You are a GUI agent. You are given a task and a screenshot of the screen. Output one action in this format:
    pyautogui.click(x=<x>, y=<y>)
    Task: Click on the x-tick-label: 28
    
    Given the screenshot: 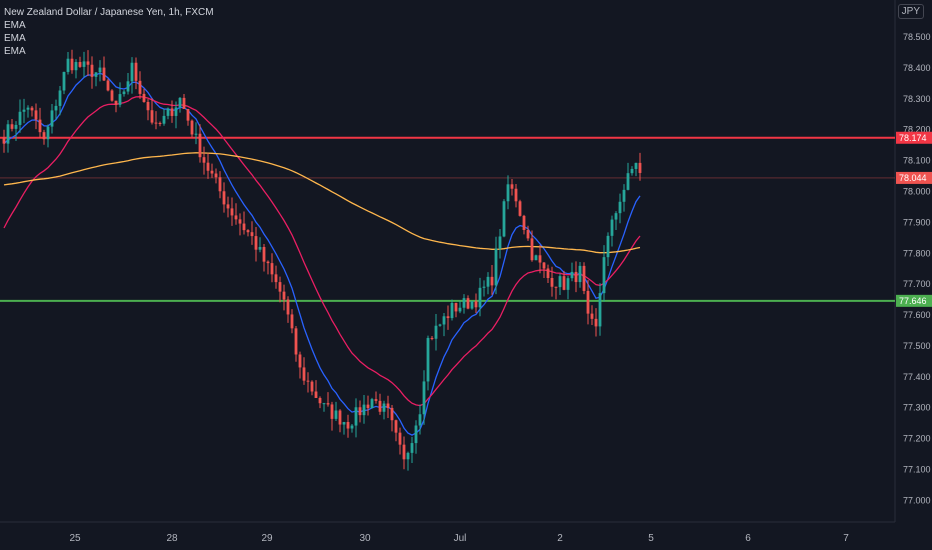 What is the action you would take?
    pyautogui.click(x=172, y=538)
    